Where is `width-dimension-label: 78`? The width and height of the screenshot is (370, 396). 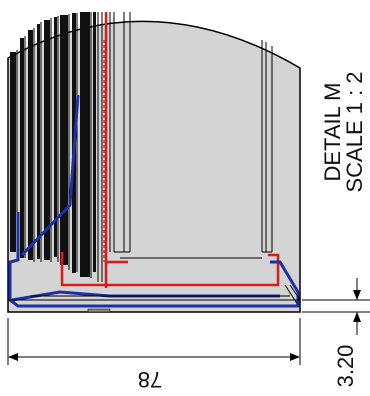
width-dimension-label: 78 is located at coordinates (150, 379).